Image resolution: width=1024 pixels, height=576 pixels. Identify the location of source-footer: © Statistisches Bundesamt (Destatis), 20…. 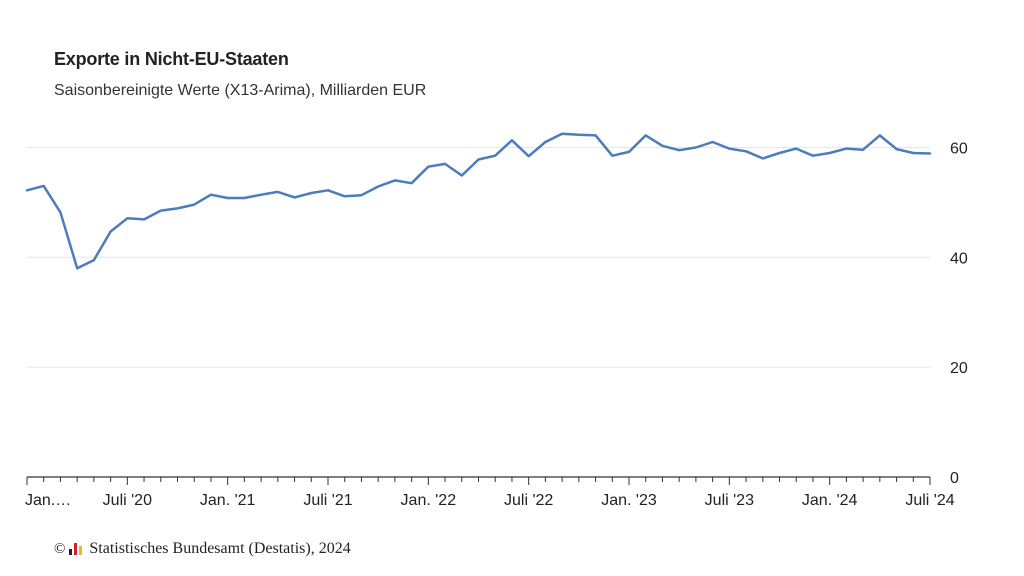
(202, 549).